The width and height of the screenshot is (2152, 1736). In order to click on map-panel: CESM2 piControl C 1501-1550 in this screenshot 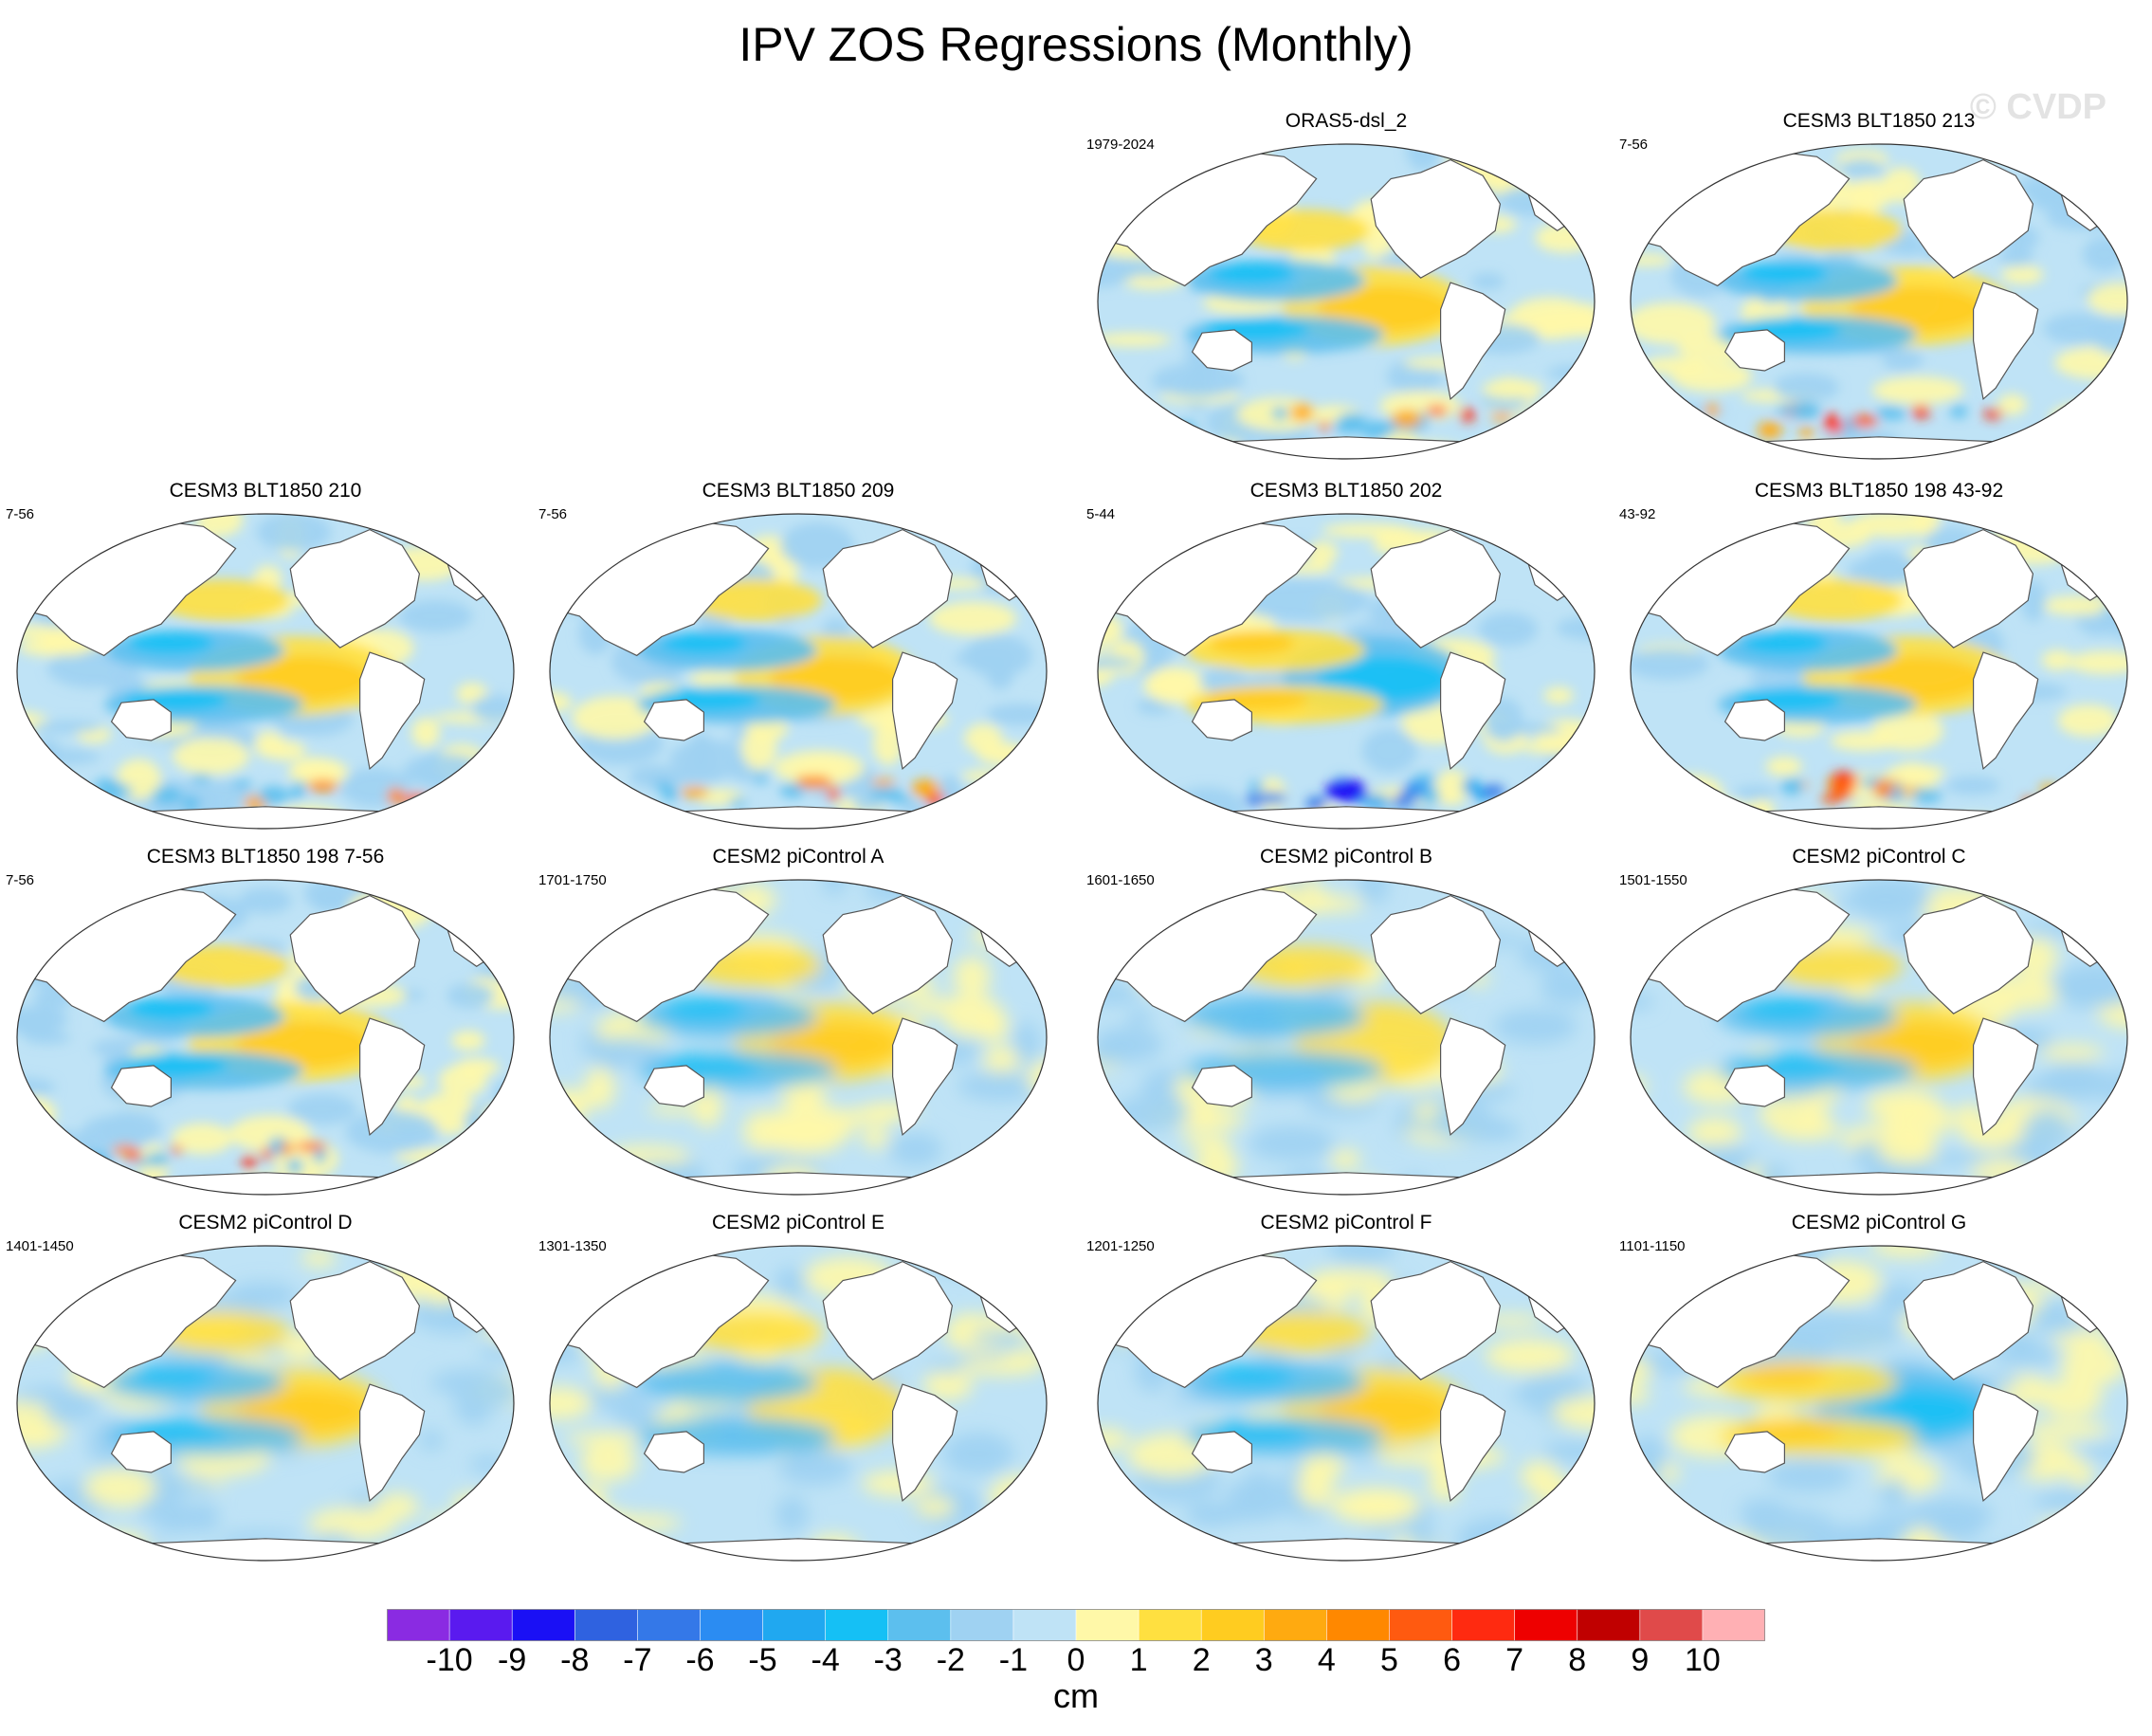, I will do `click(1879, 1026)`.